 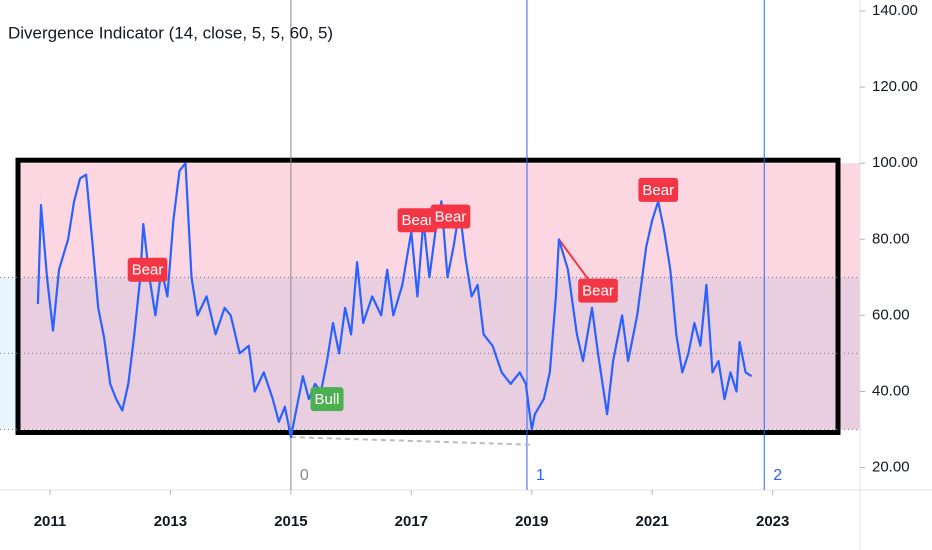 I want to click on annotation-label: Bull, so click(x=327, y=399).